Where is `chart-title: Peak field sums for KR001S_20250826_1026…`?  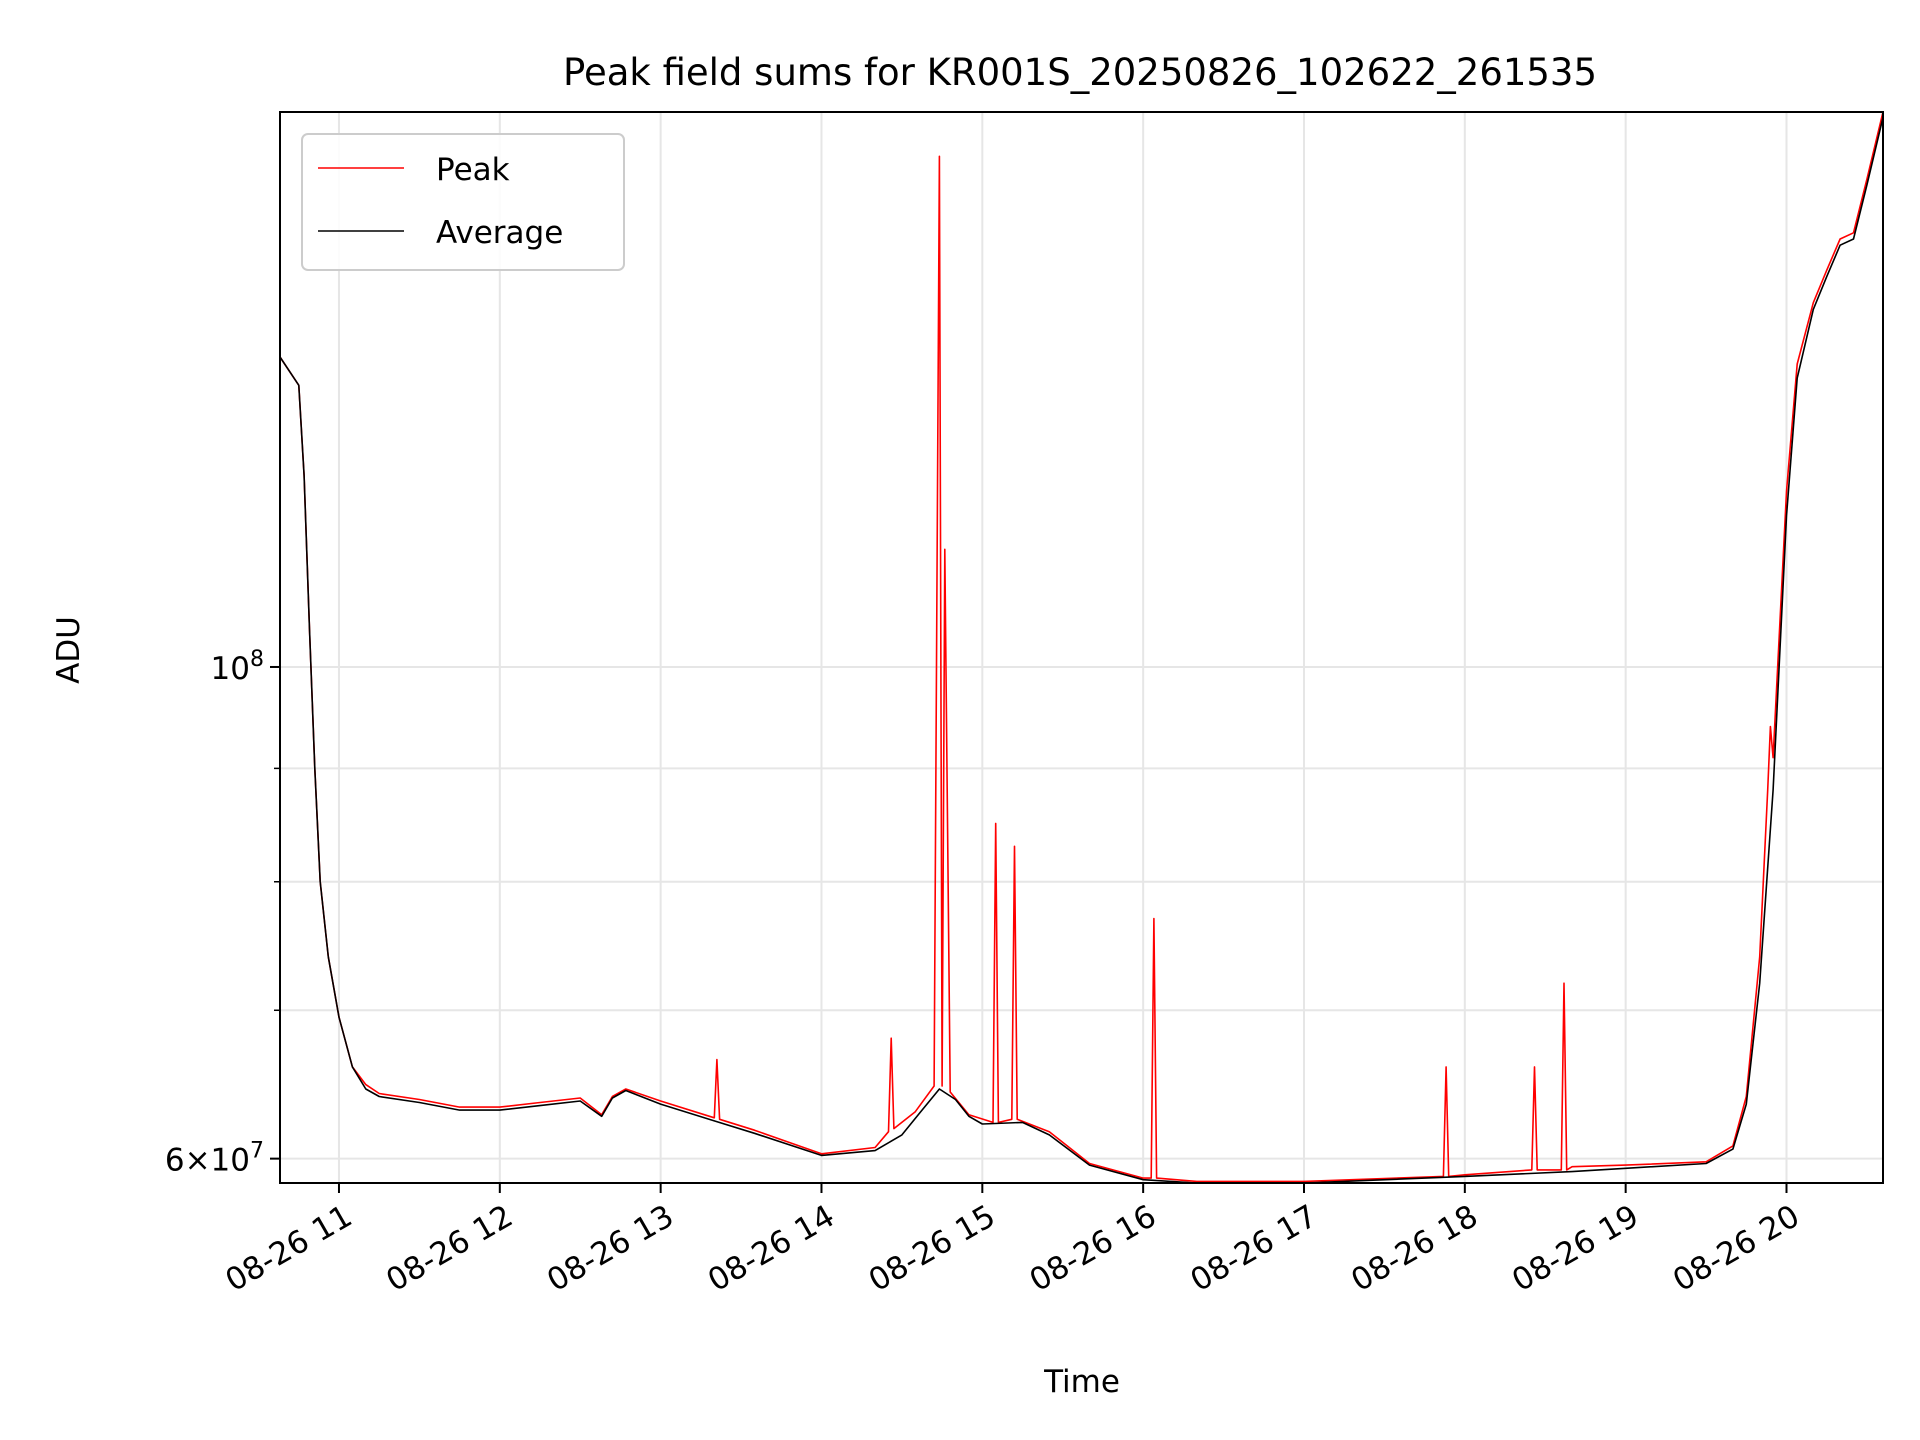 chart-title: Peak field sums for KR001S_20250826_1026… is located at coordinates (1080, 72).